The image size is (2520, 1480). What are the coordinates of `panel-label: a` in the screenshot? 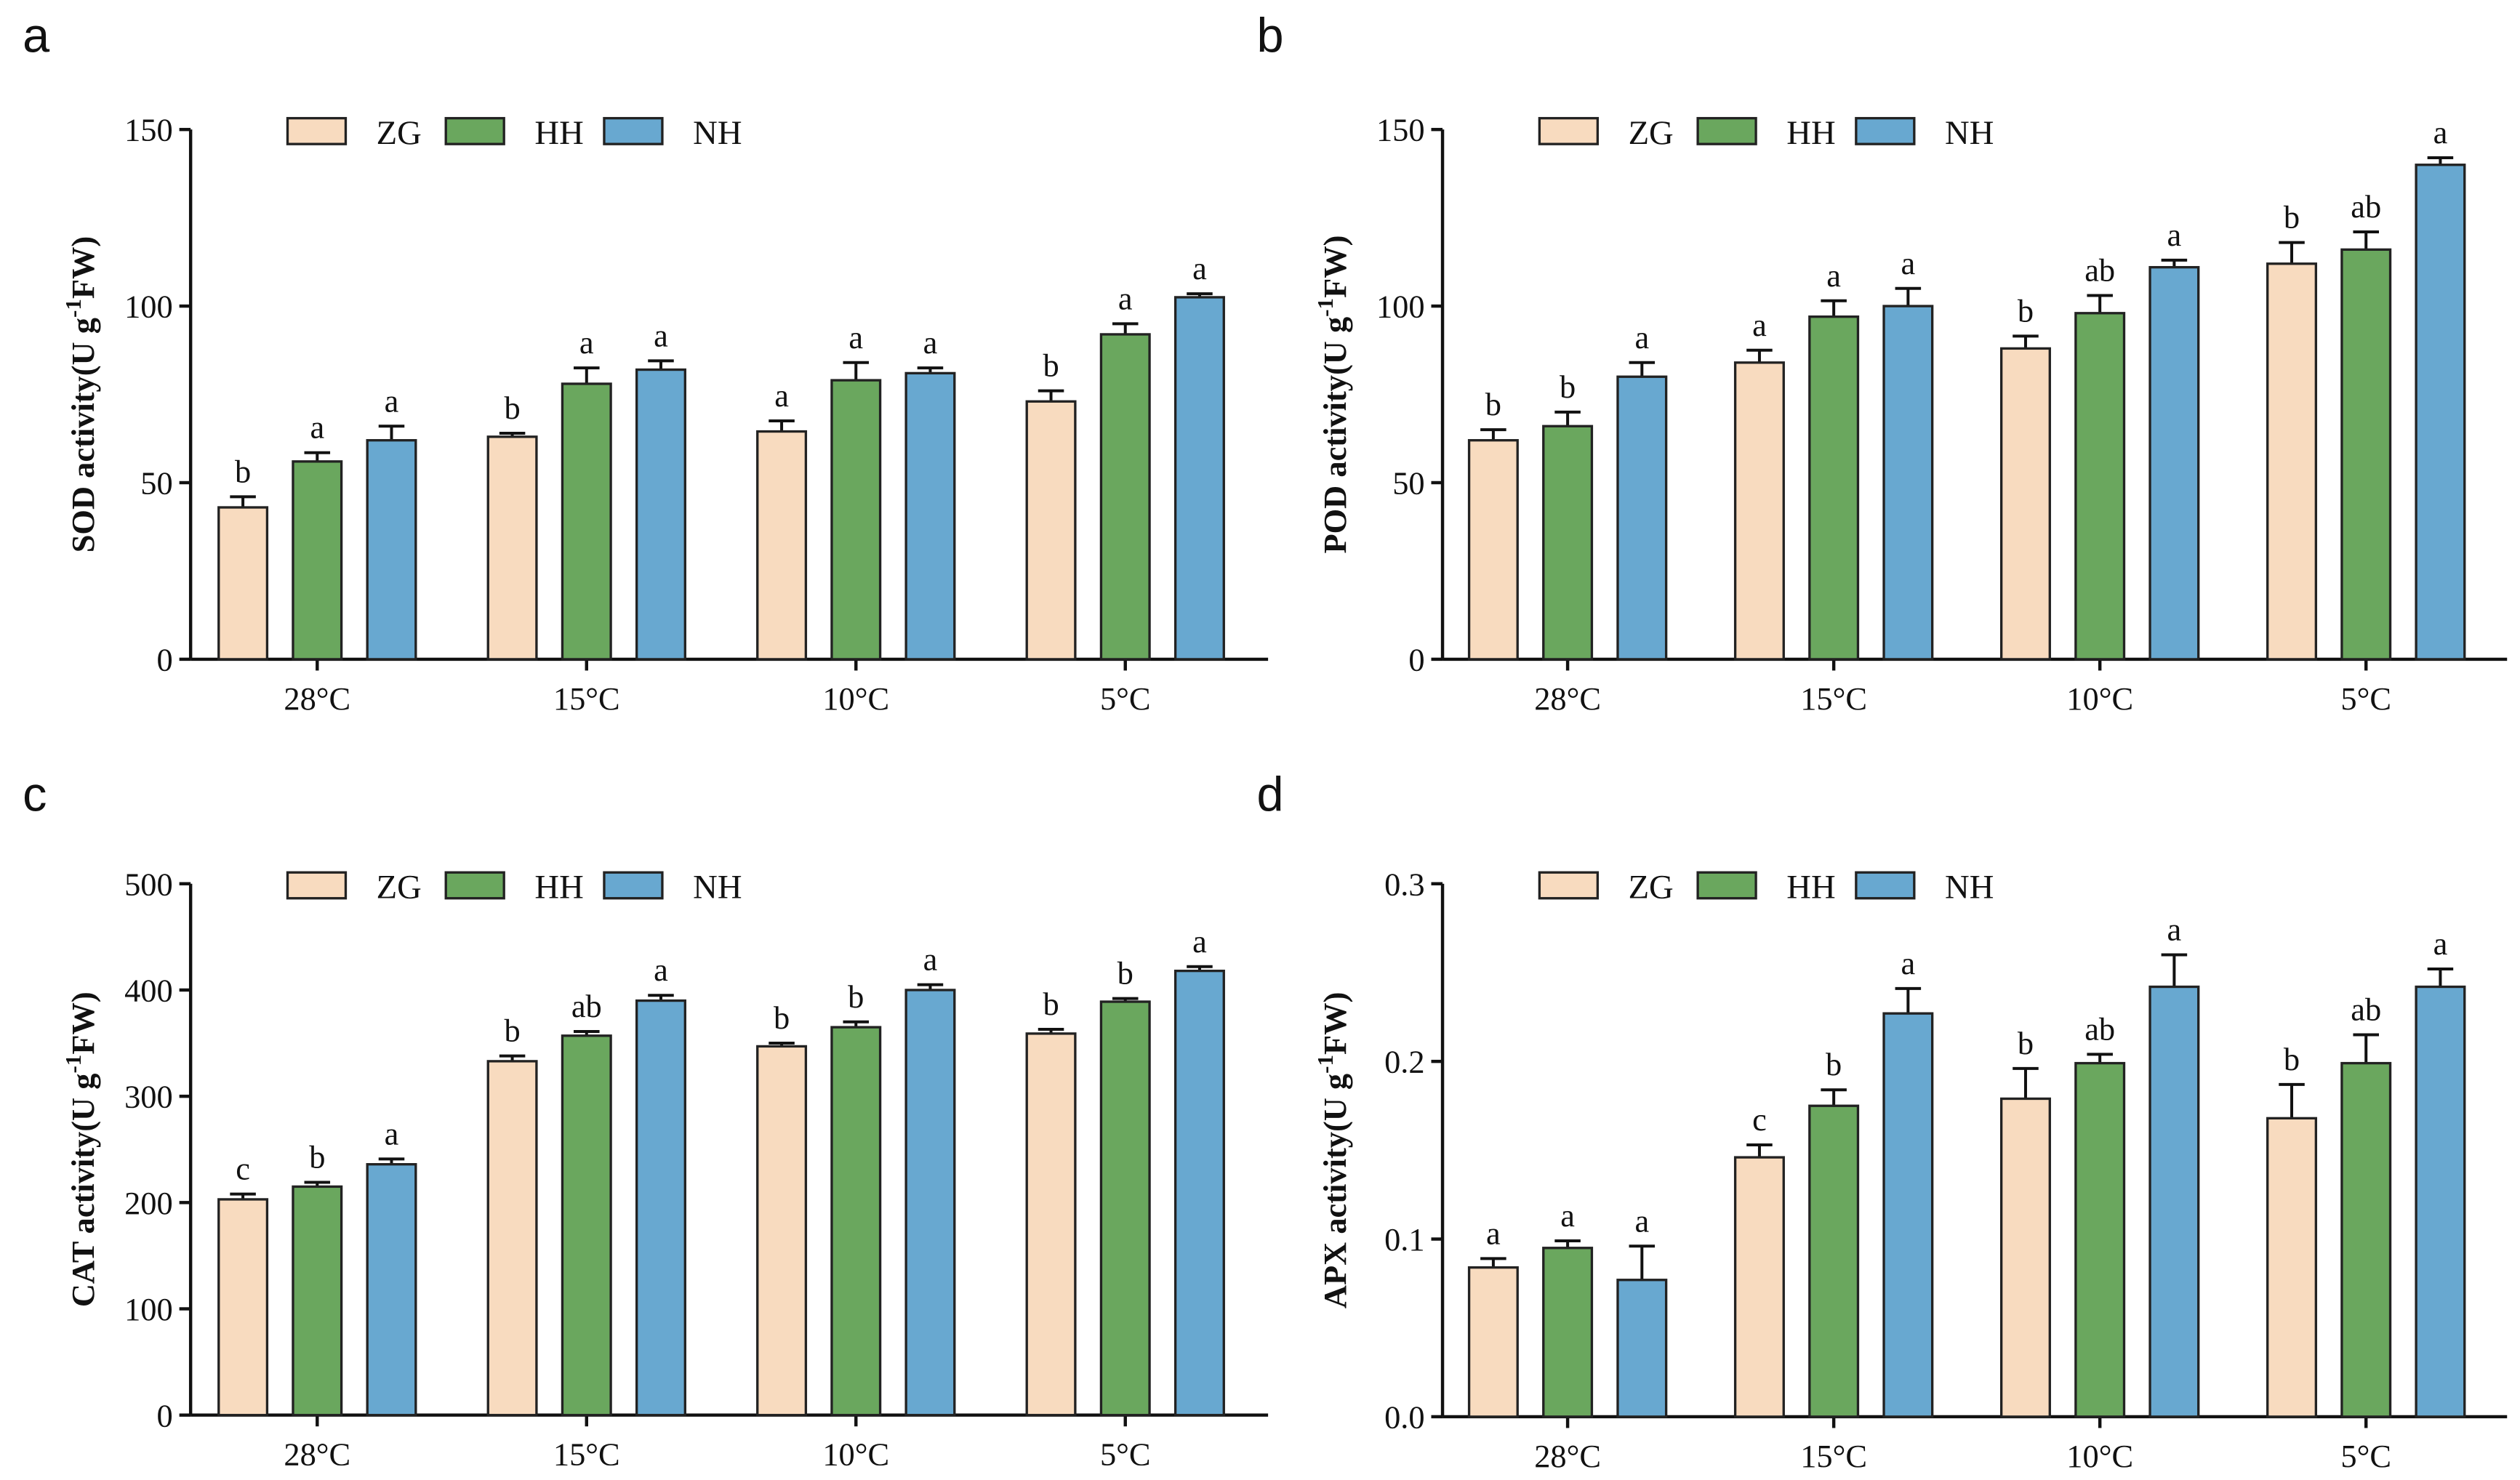 It's located at (36, 36).